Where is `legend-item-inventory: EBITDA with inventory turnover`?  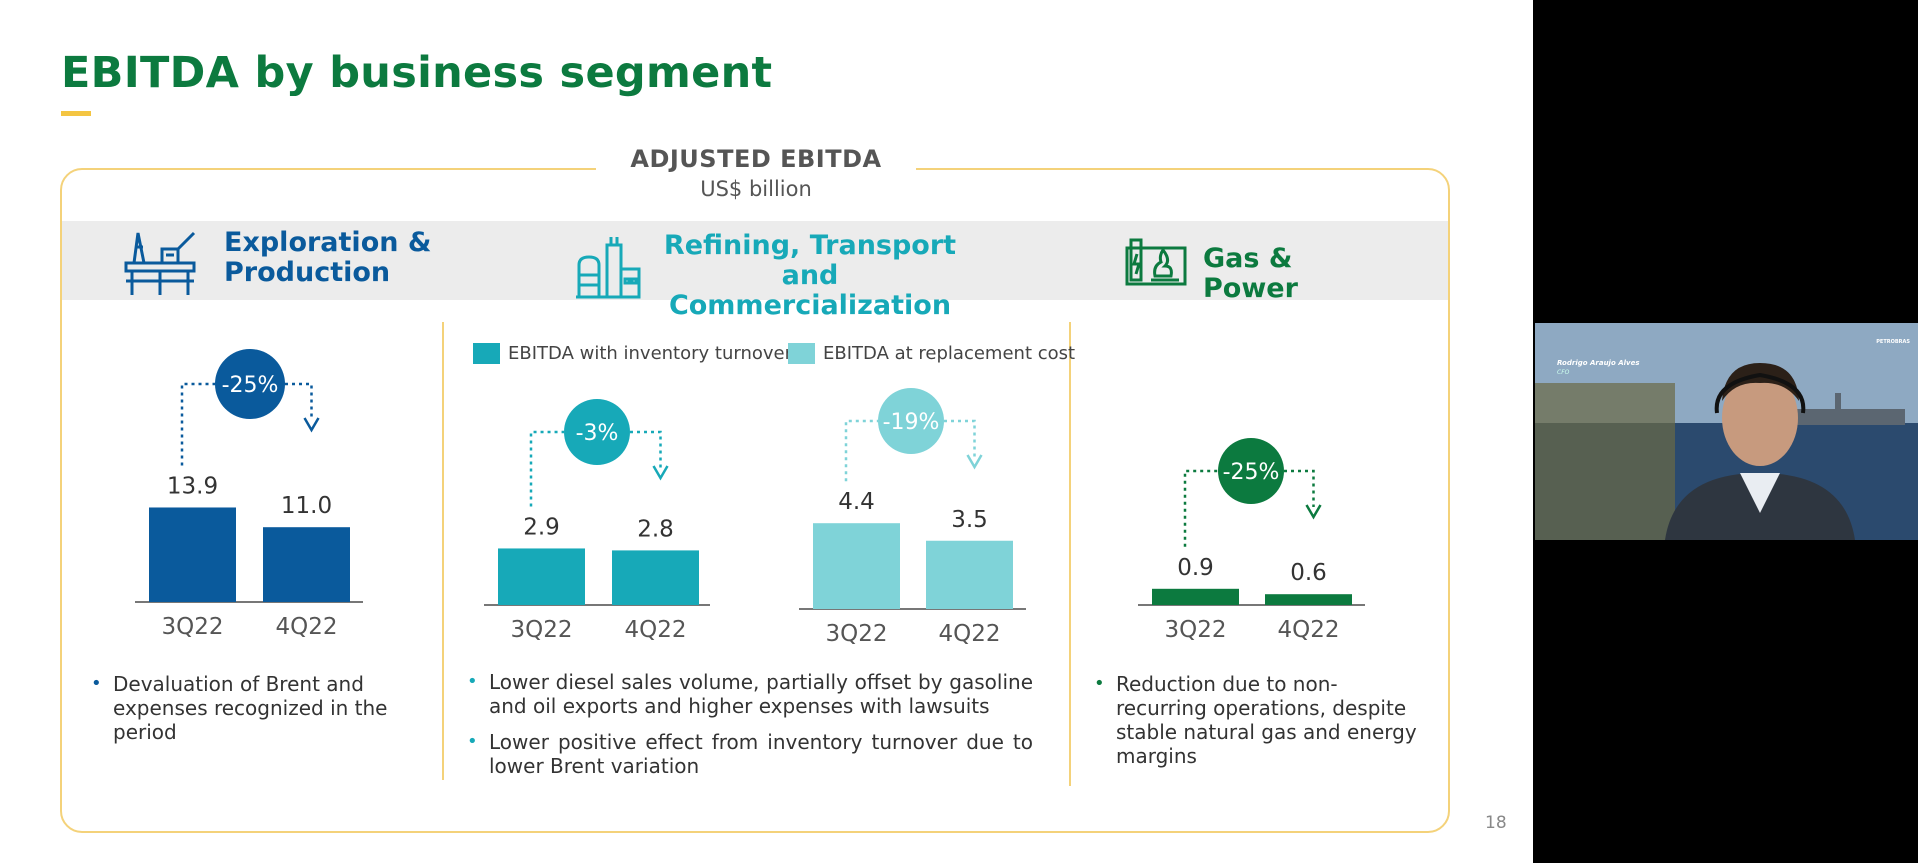 legend-item-inventory: EBITDA with inventory turnover is located at coordinates (632, 353).